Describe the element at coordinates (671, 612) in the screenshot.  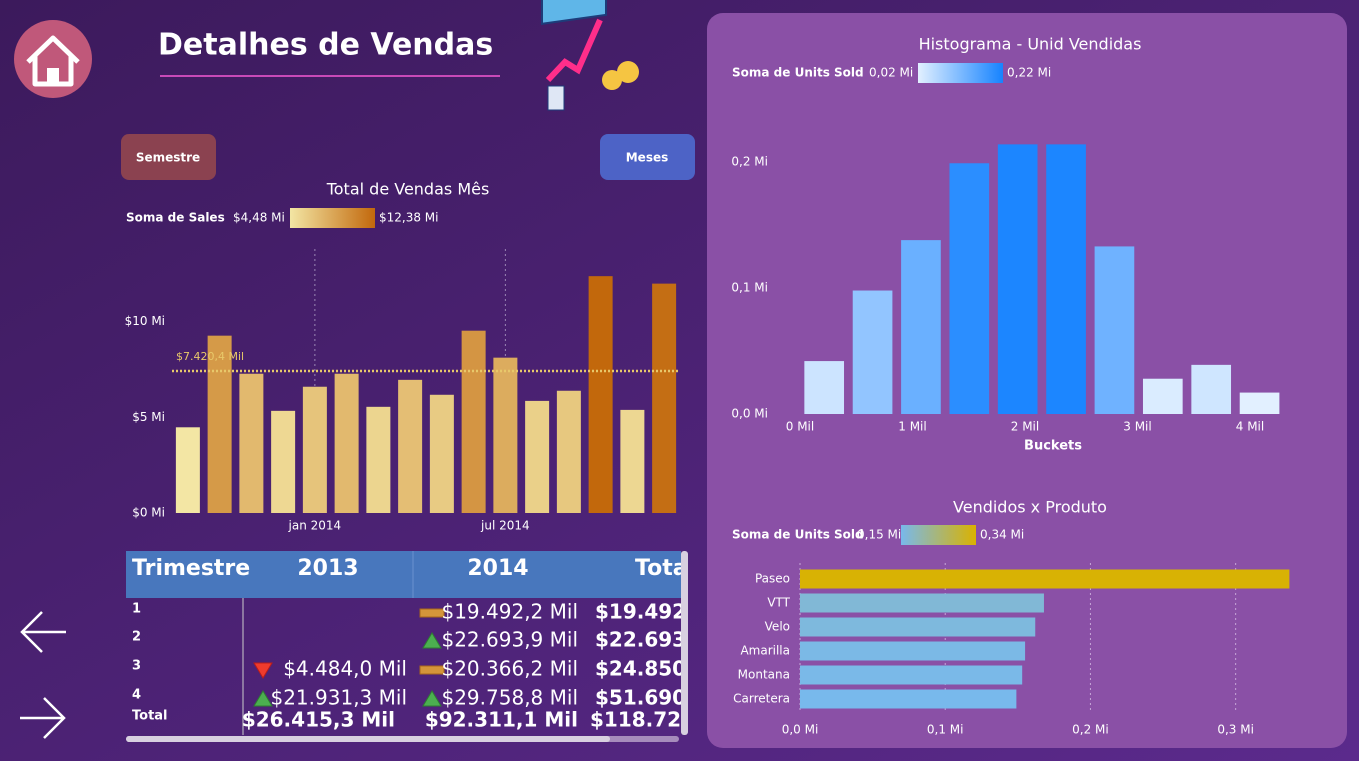
I see `row-total: $19.492,2 Mil` at that location.